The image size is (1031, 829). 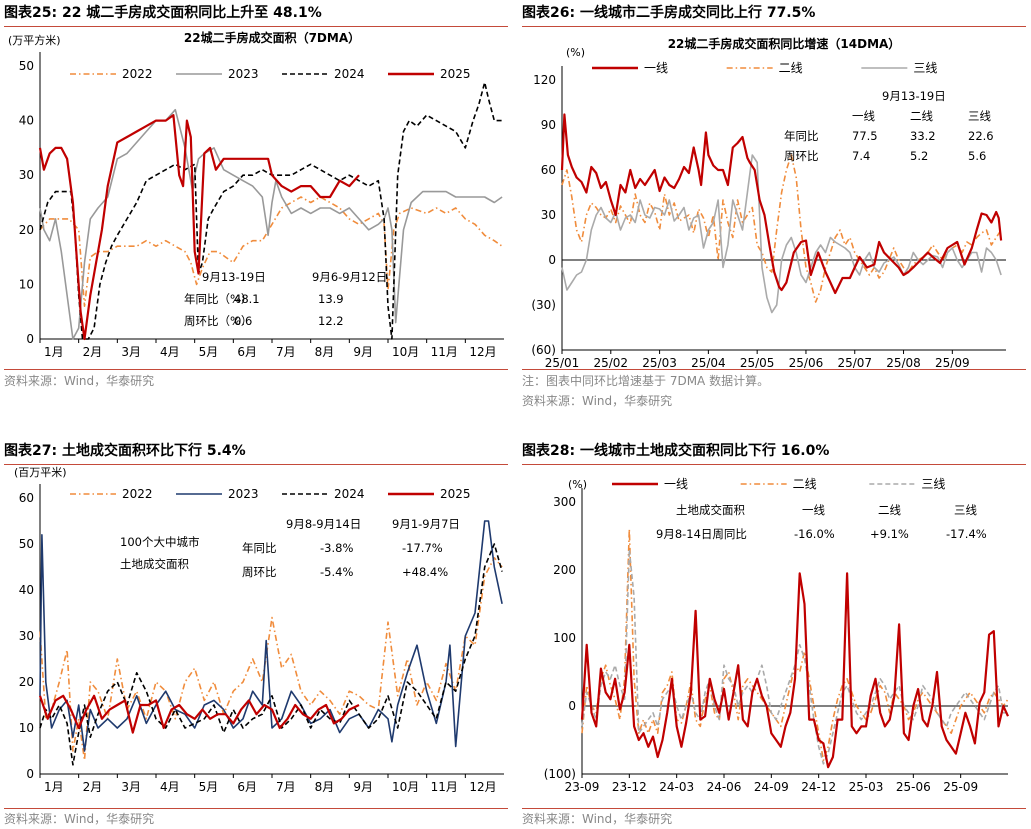 I want to click on x-tick-label: 12月, so click(x=482, y=787).